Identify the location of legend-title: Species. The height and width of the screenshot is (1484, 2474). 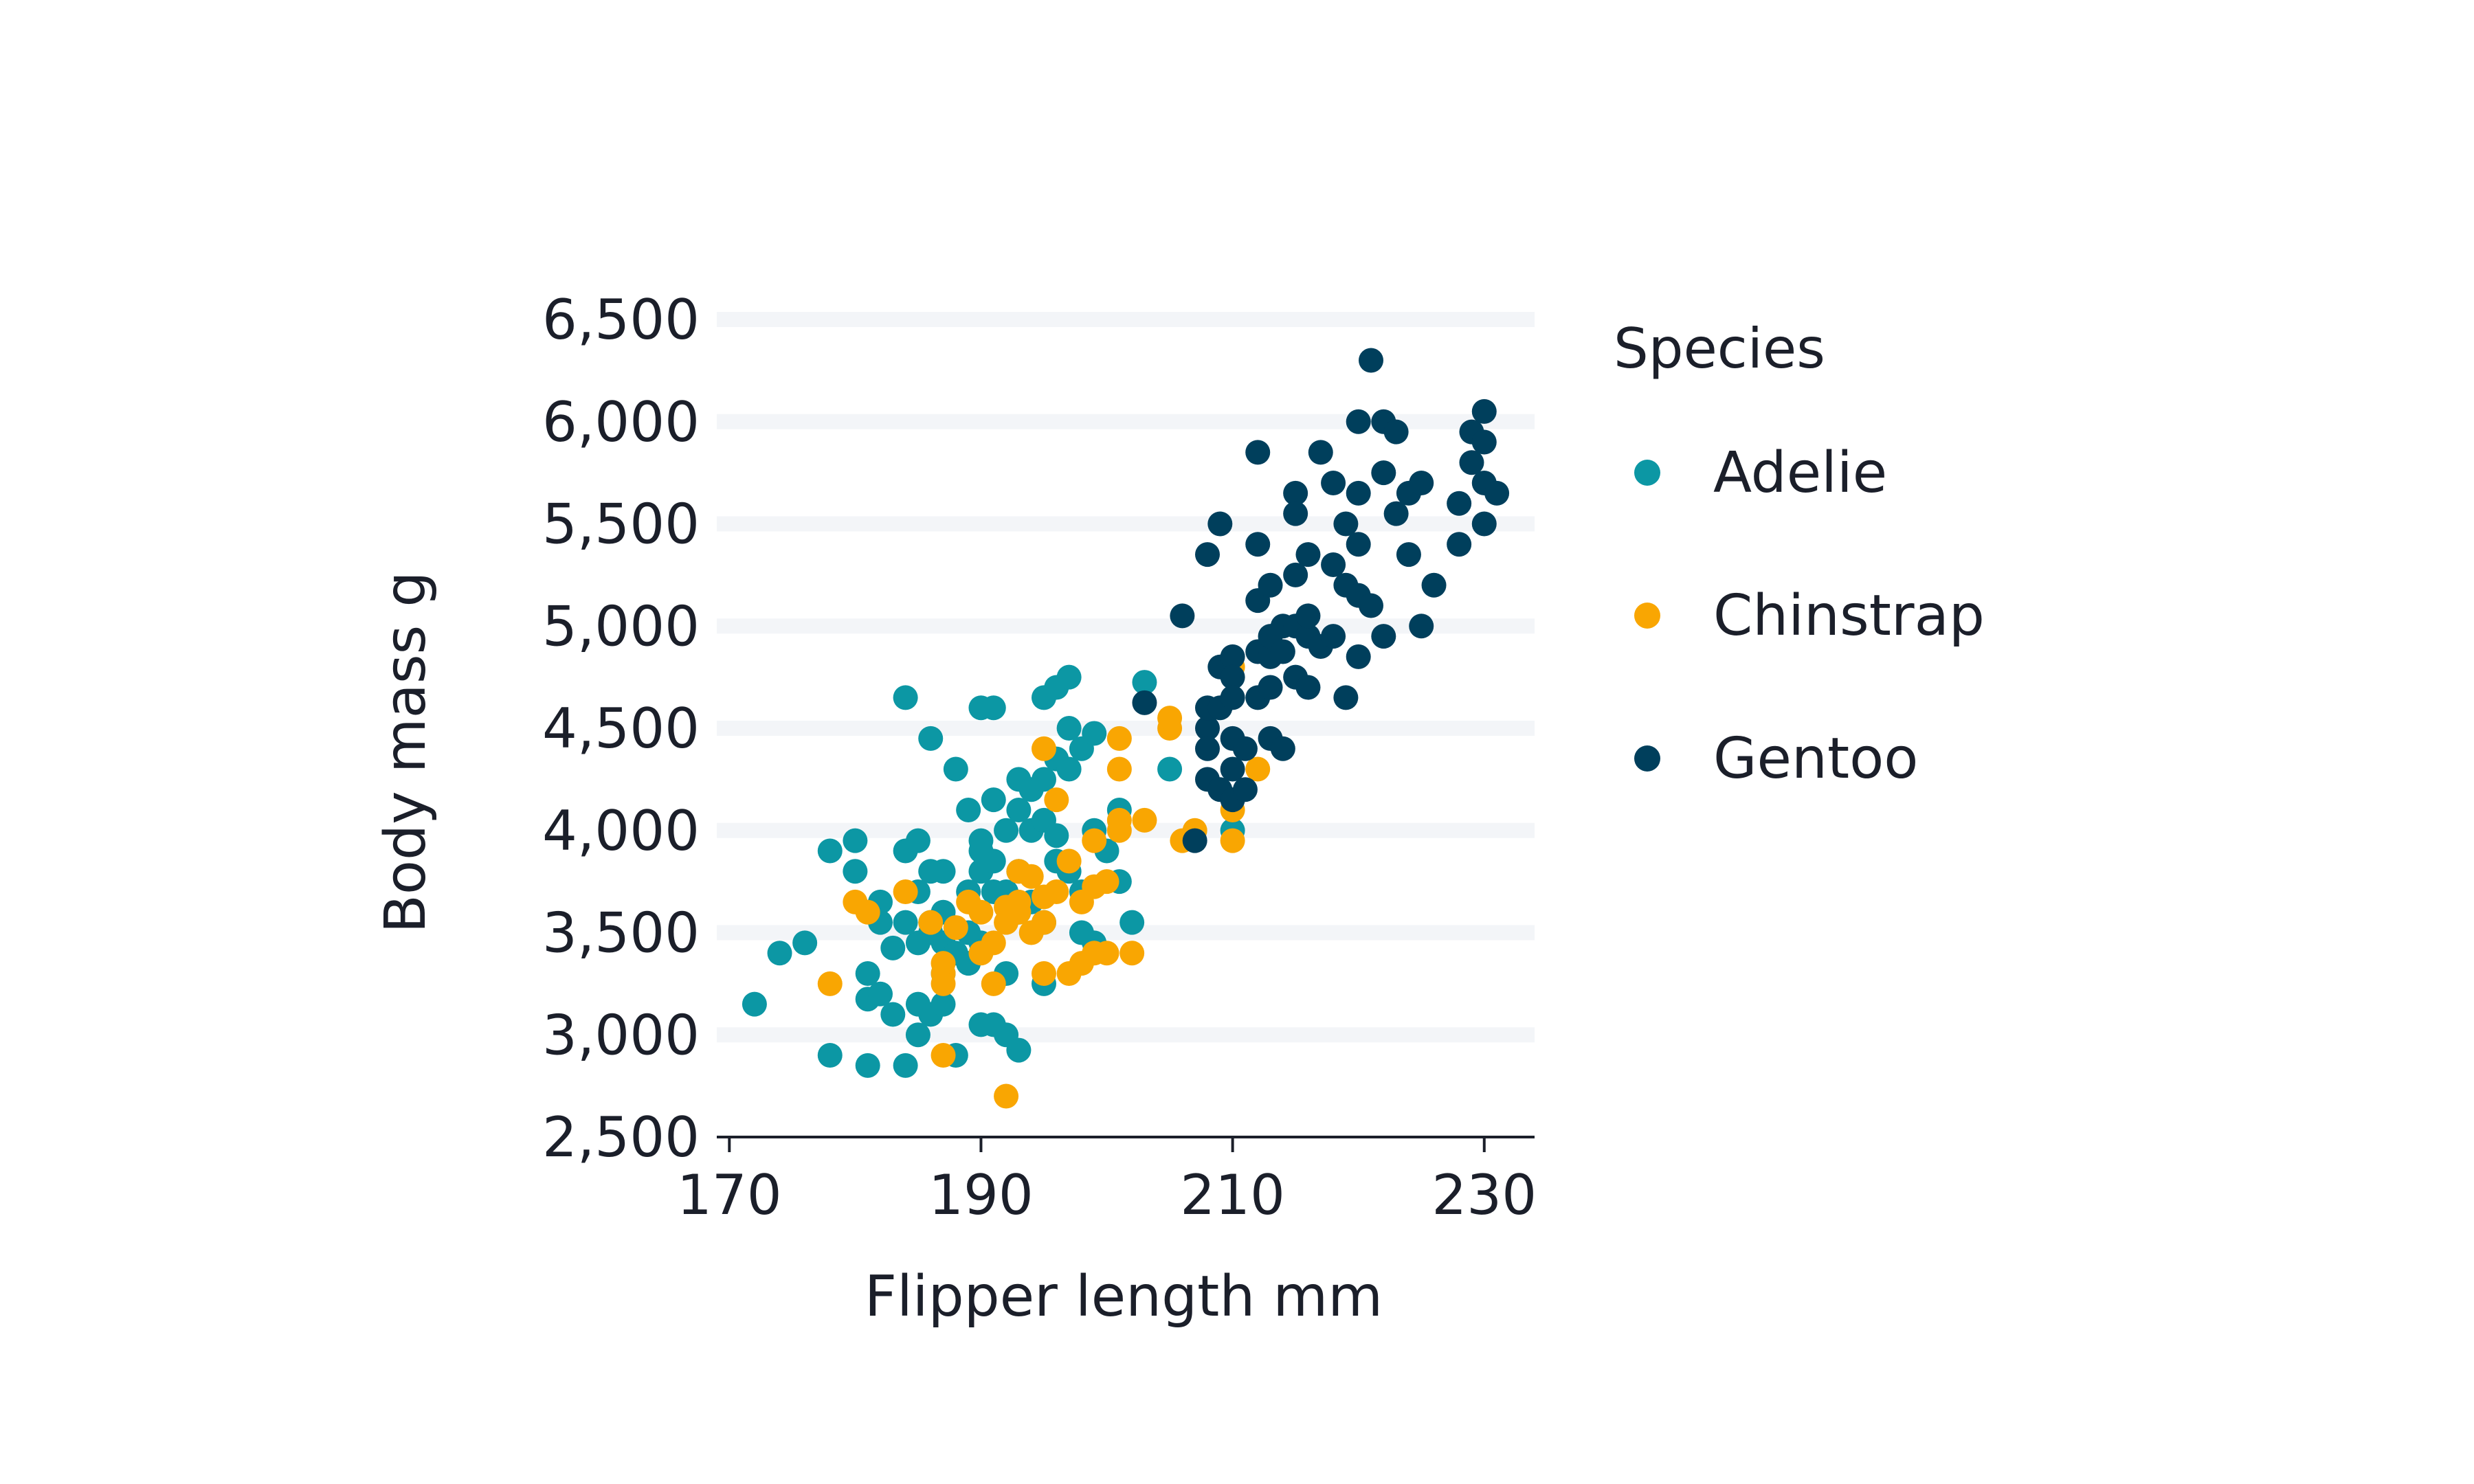
(1719, 349).